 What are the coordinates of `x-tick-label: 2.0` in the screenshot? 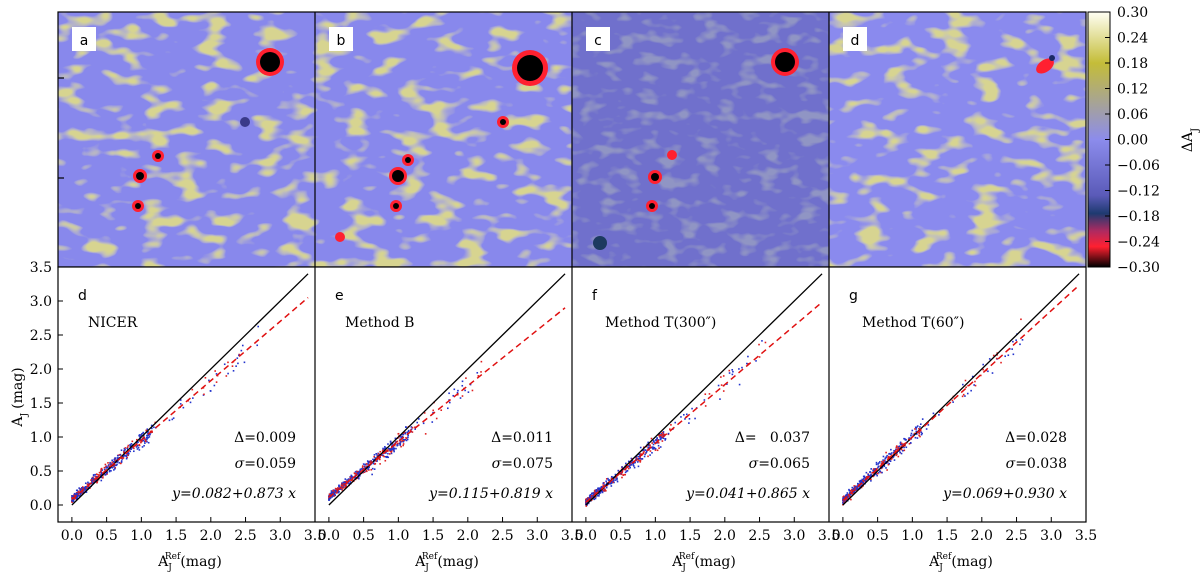 It's located at (982, 536).